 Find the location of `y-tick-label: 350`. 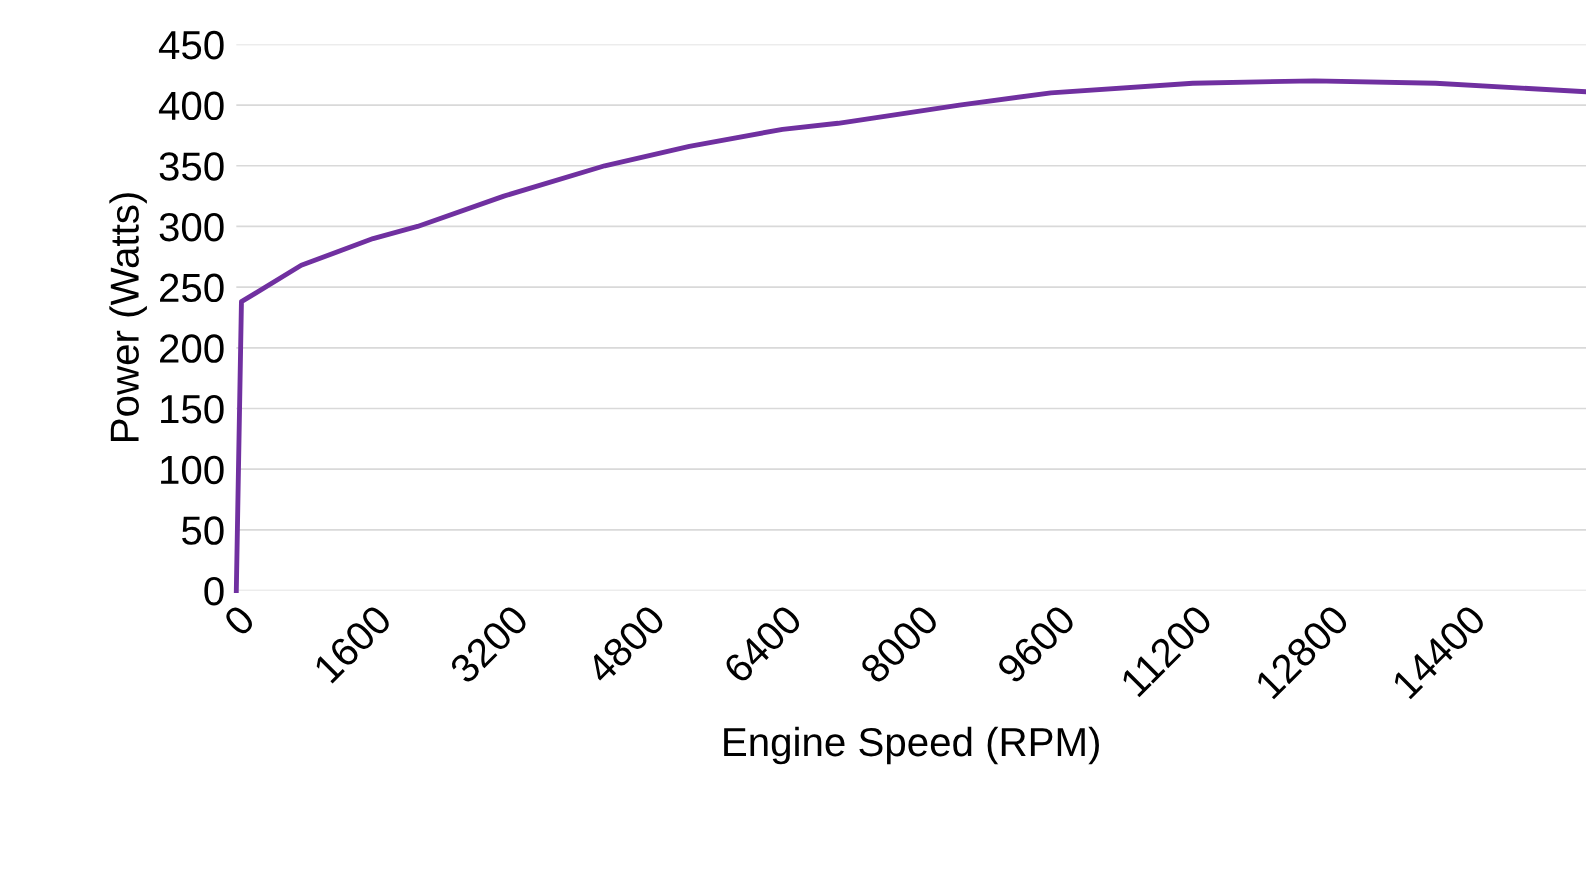

y-tick-label: 350 is located at coordinates (191, 166).